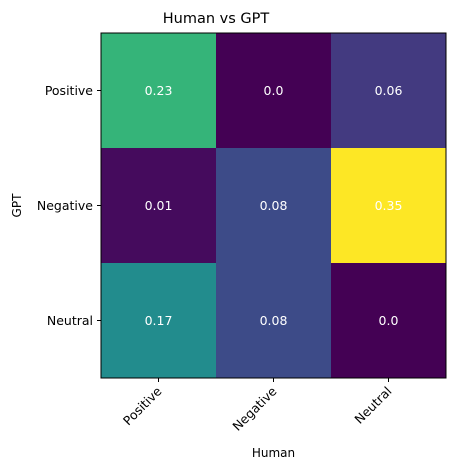 This screenshot has width=456, height=474. I want to click on heatmap-cell-label: 0.01, so click(159, 205).